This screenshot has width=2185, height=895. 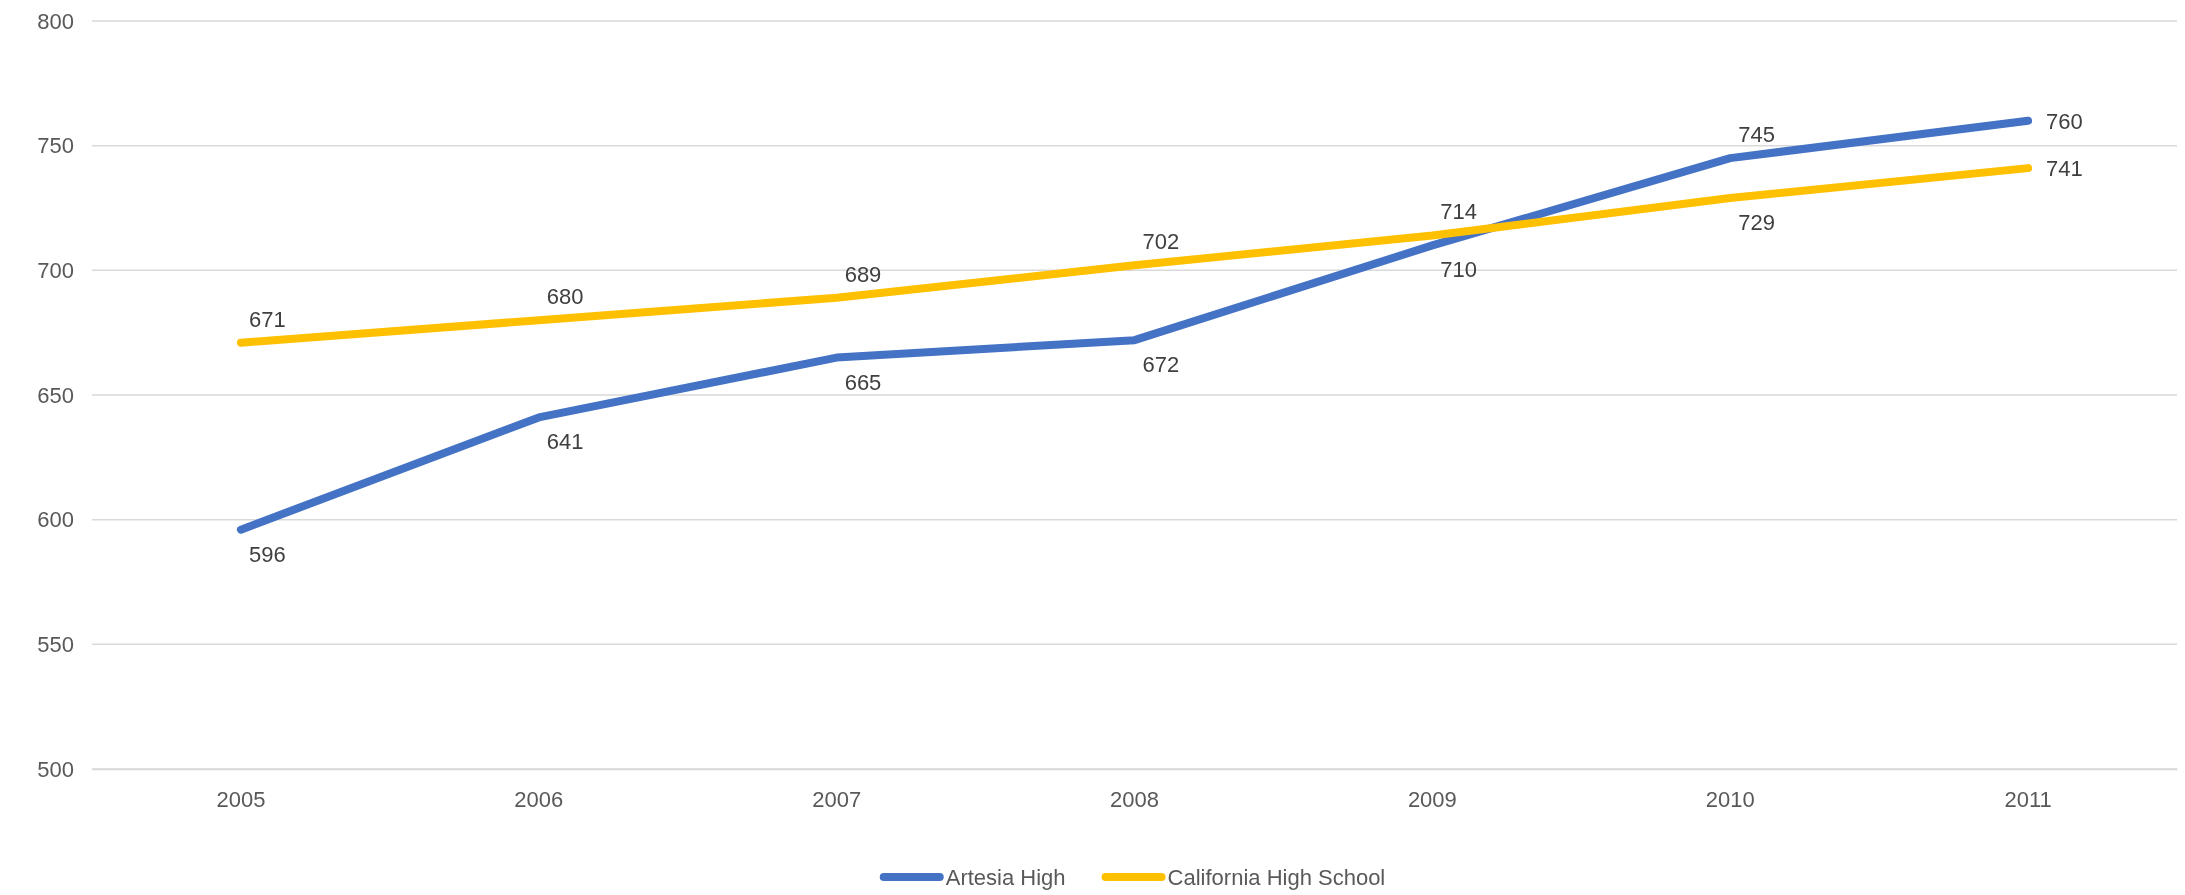 I want to click on data-label: 741, so click(x=2064, y=169).